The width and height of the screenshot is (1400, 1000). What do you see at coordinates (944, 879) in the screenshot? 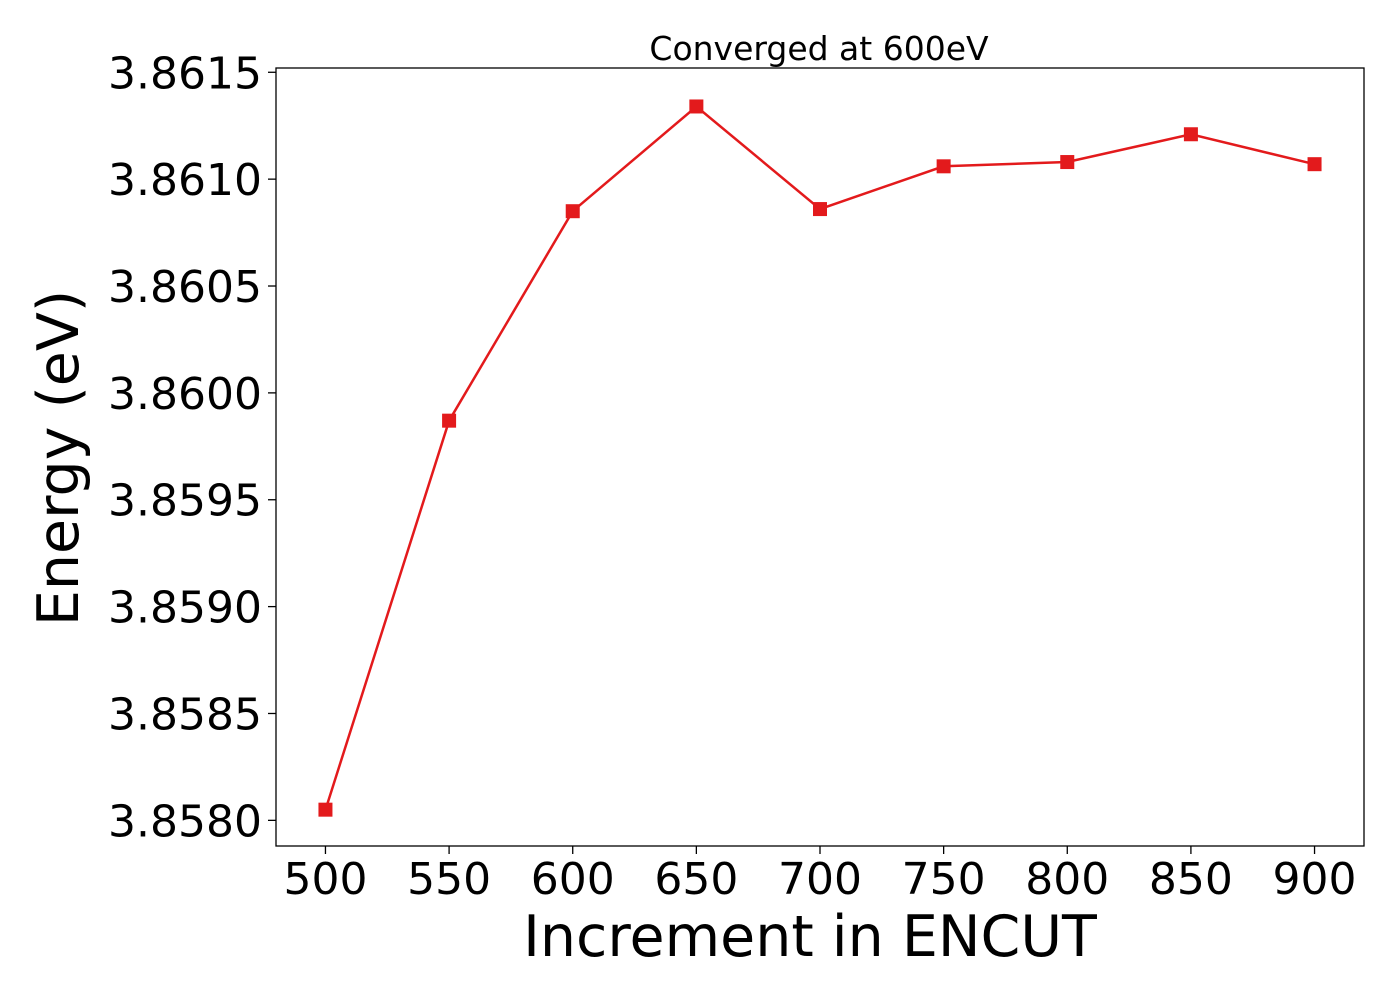
I see `x-tick-label: 750` at bounding box center [944, 879].